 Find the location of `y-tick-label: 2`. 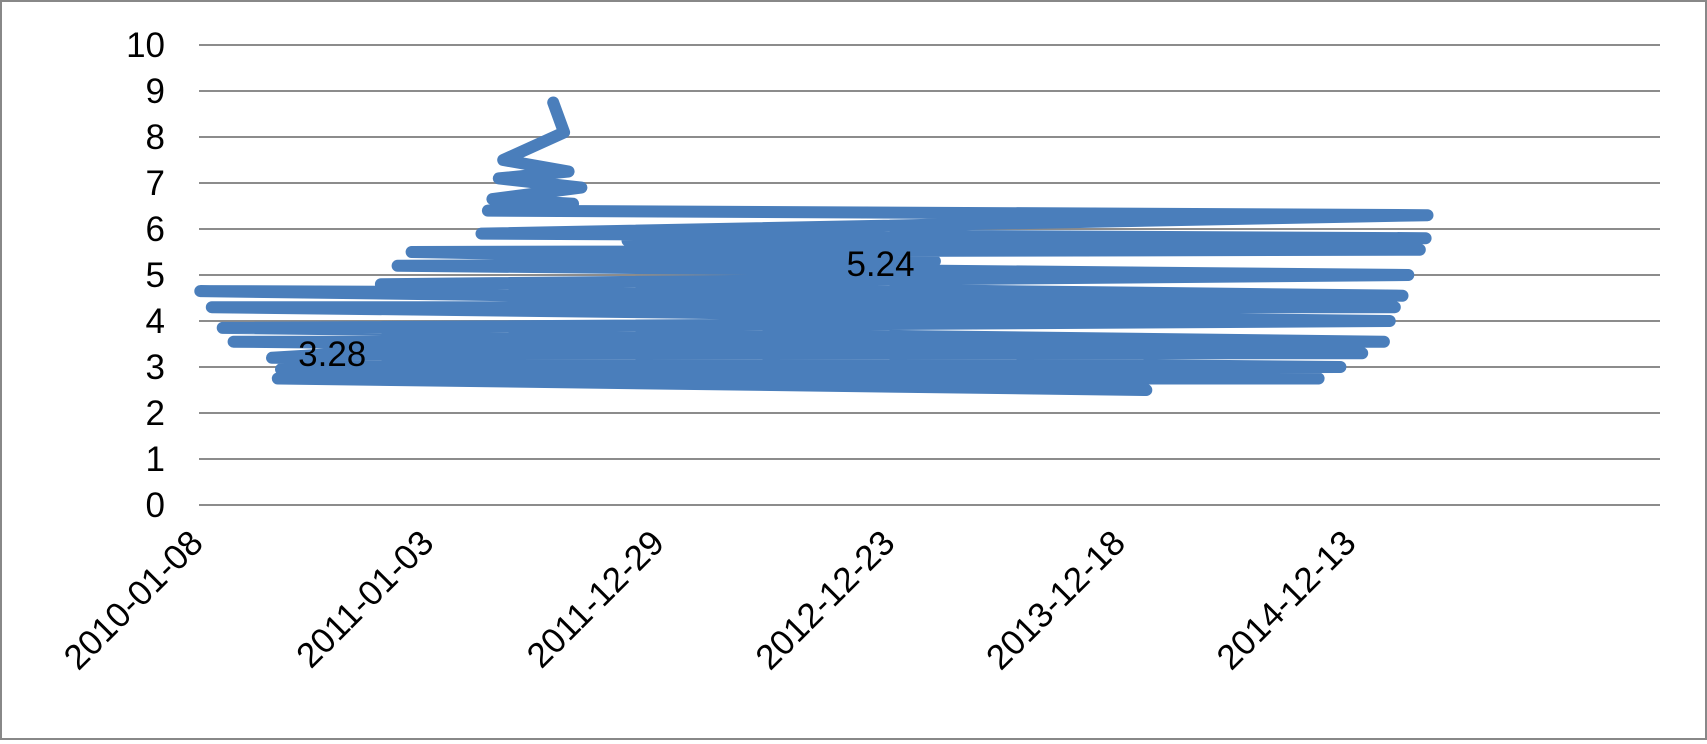

y-tick-label: 2 is located at coordinates (155, 413).